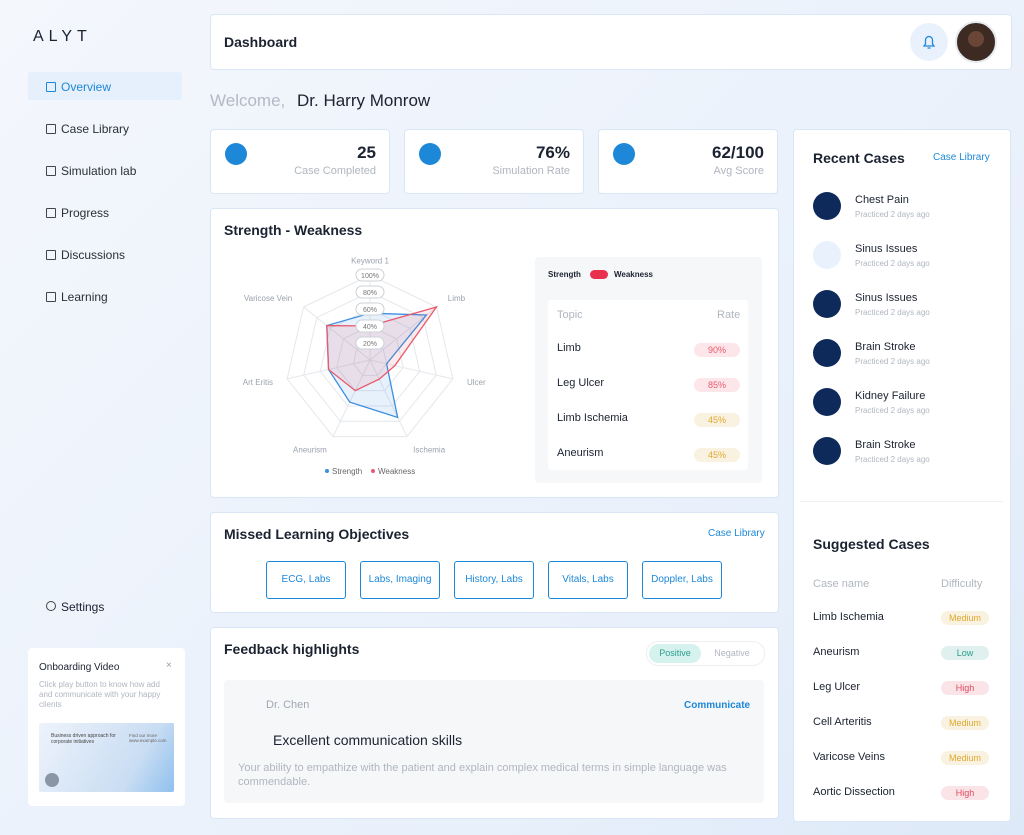 Image resolution: width=1024 pixels, height=835 pixels. I want to click on rate-badge: 90%, so click(717, 350).